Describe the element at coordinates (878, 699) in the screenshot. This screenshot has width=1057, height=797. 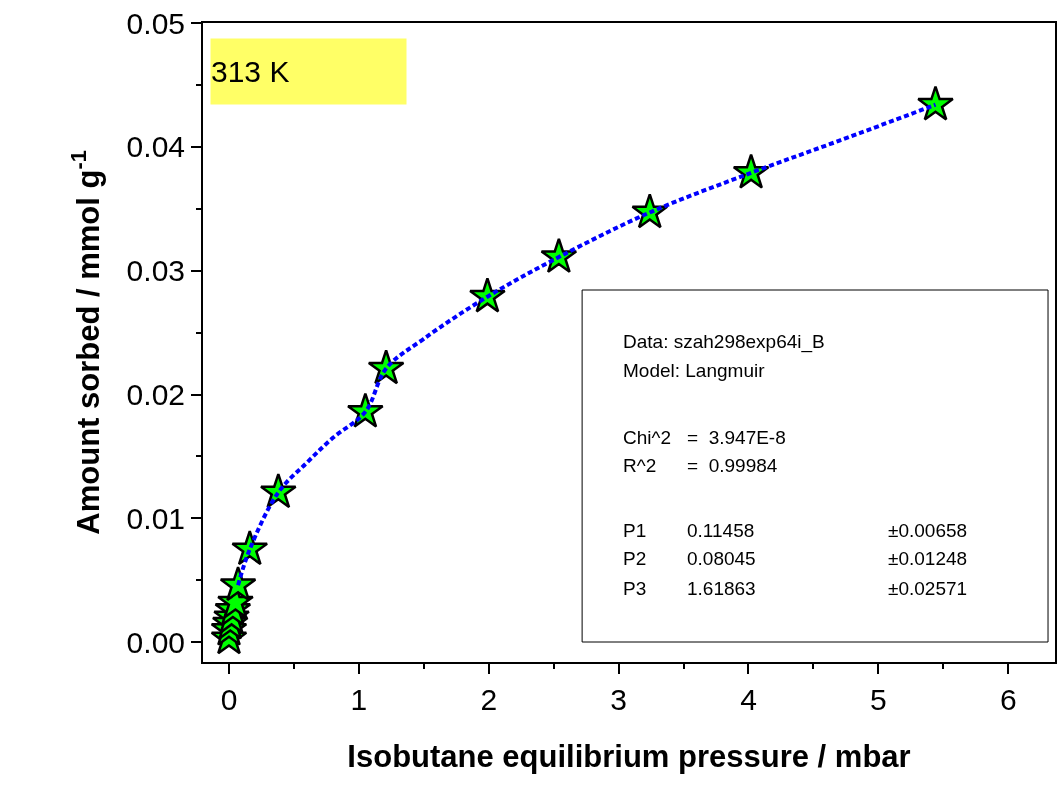
I see `x-tick-label: 5` at that location.